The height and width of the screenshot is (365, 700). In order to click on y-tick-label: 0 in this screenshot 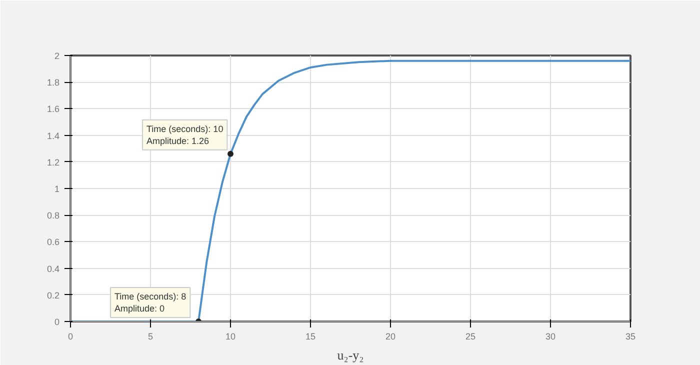, I will do `click(57, 322)`.